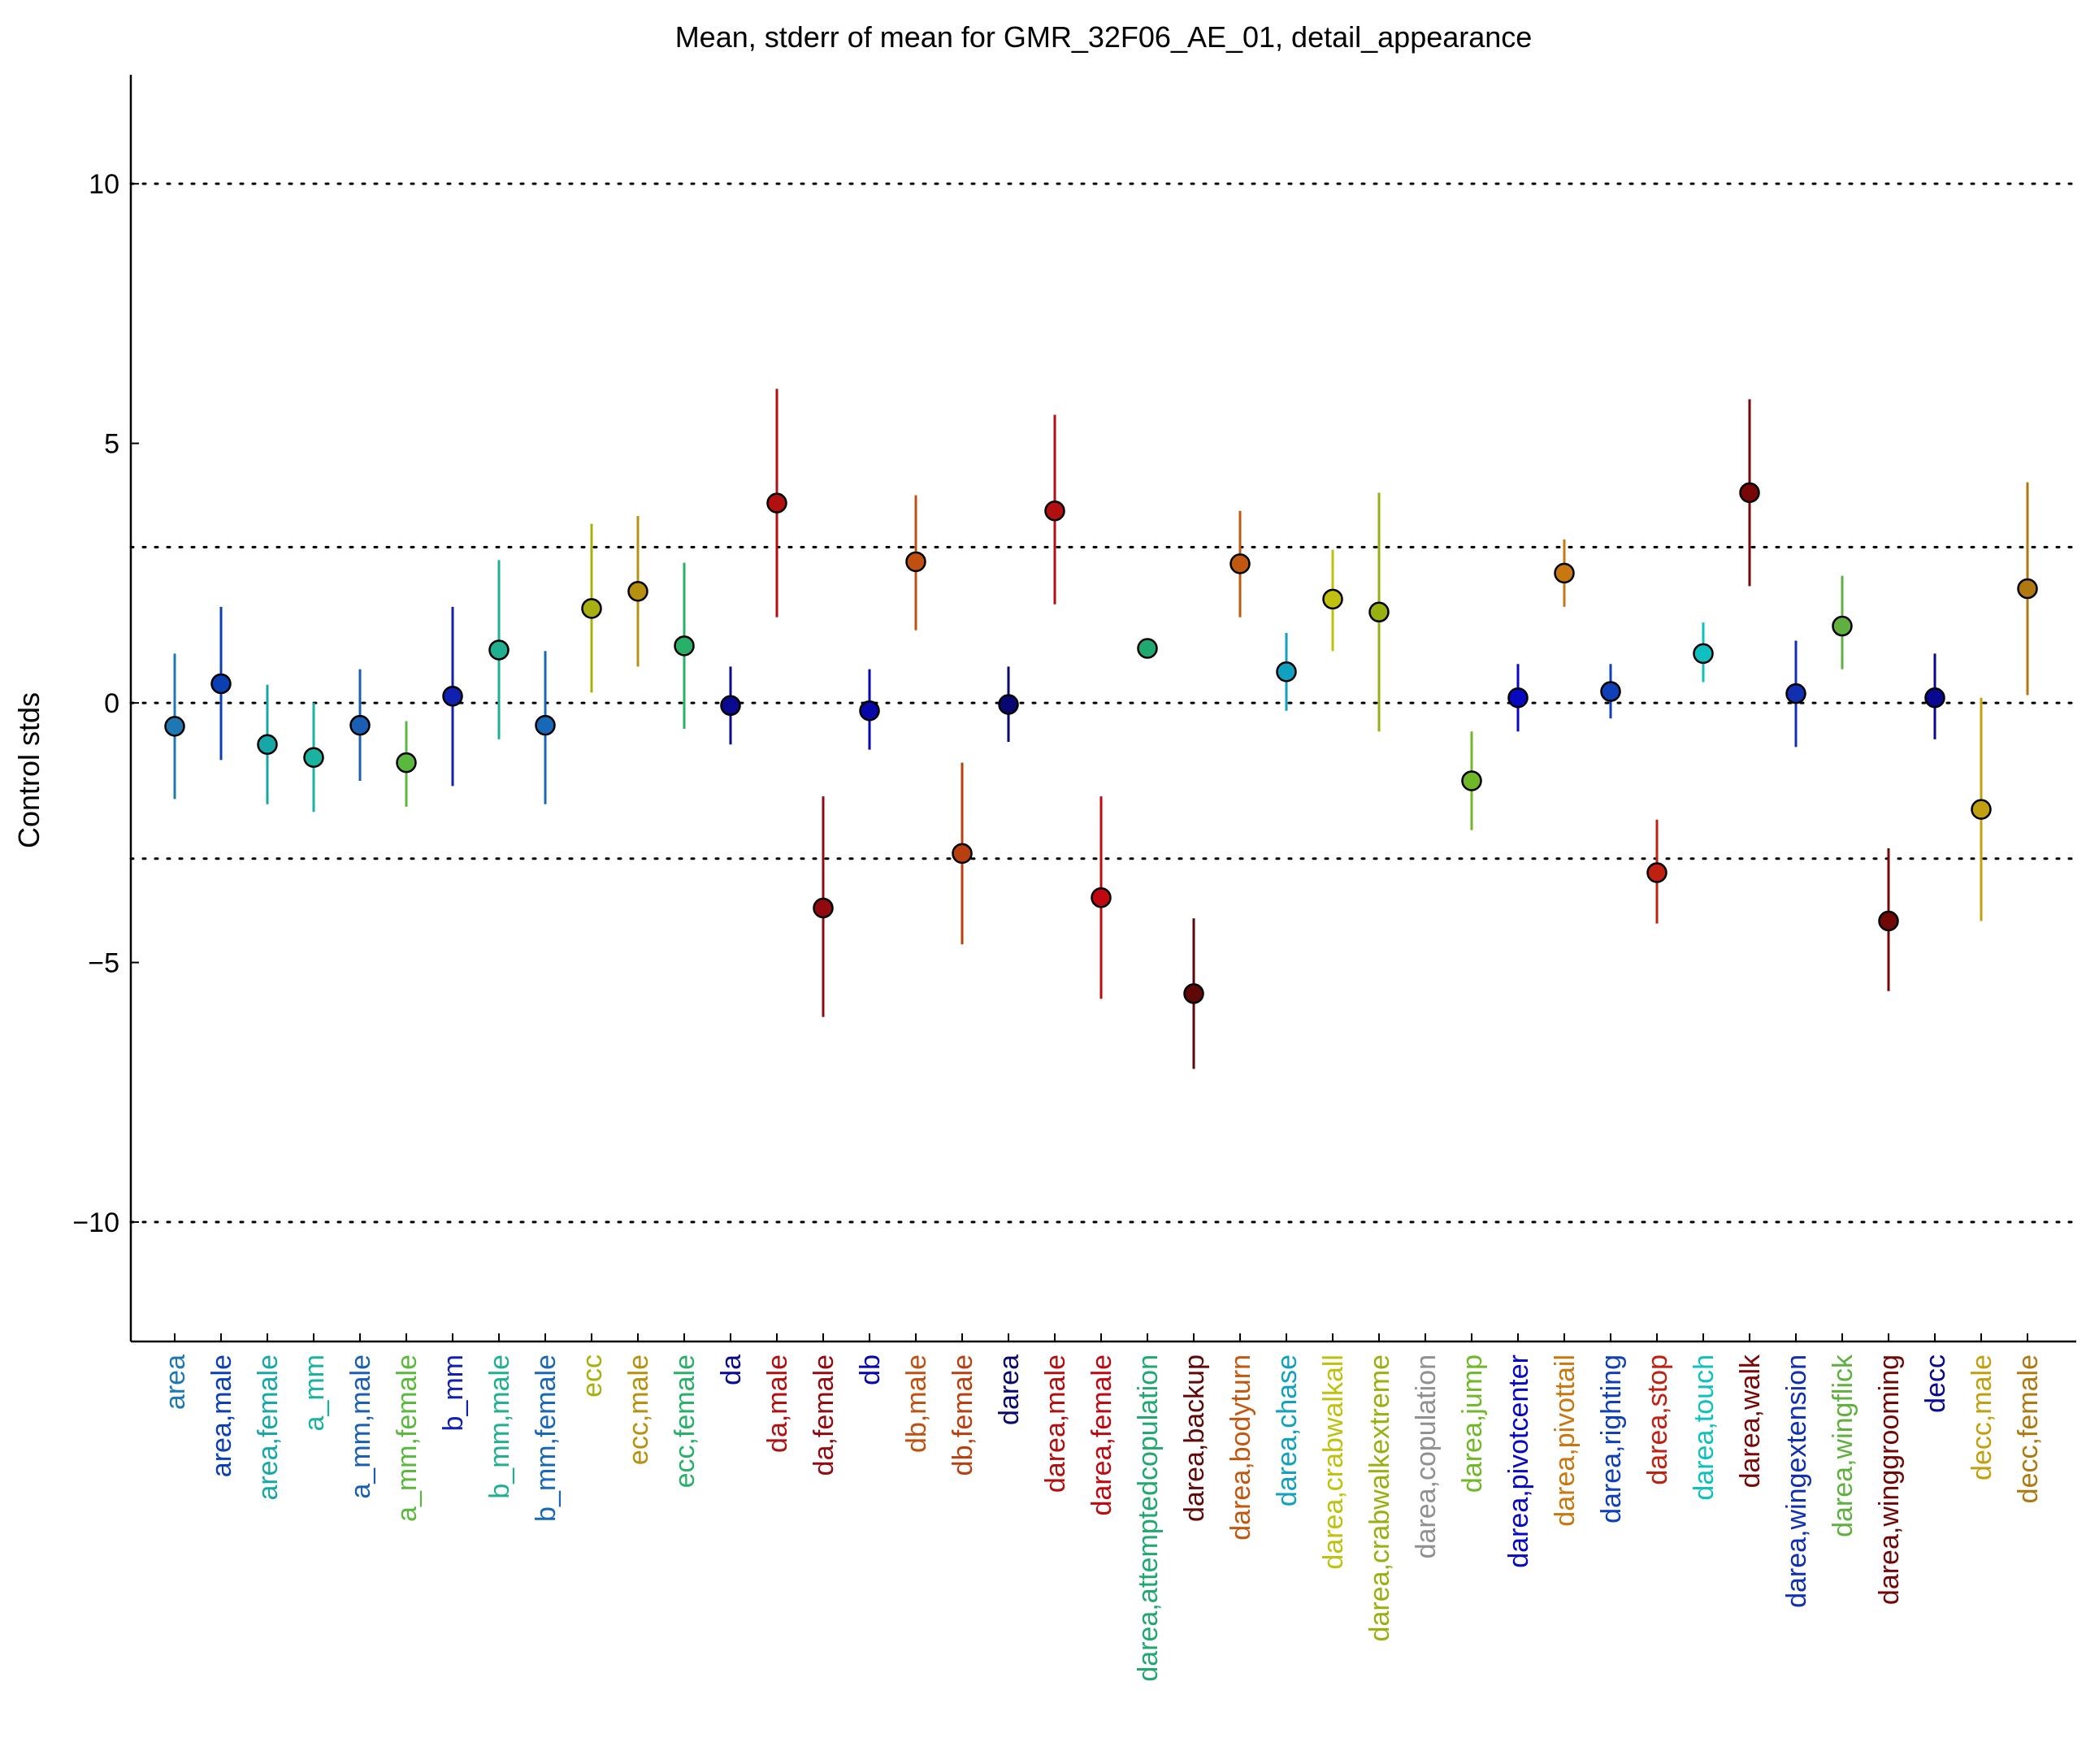 This screenshot has width=2086, height=1764. Describe the element at coordinates (1148, 1518) in the screenshot. I see `x-tick-label: darea,attemptedcopulation` at that location.